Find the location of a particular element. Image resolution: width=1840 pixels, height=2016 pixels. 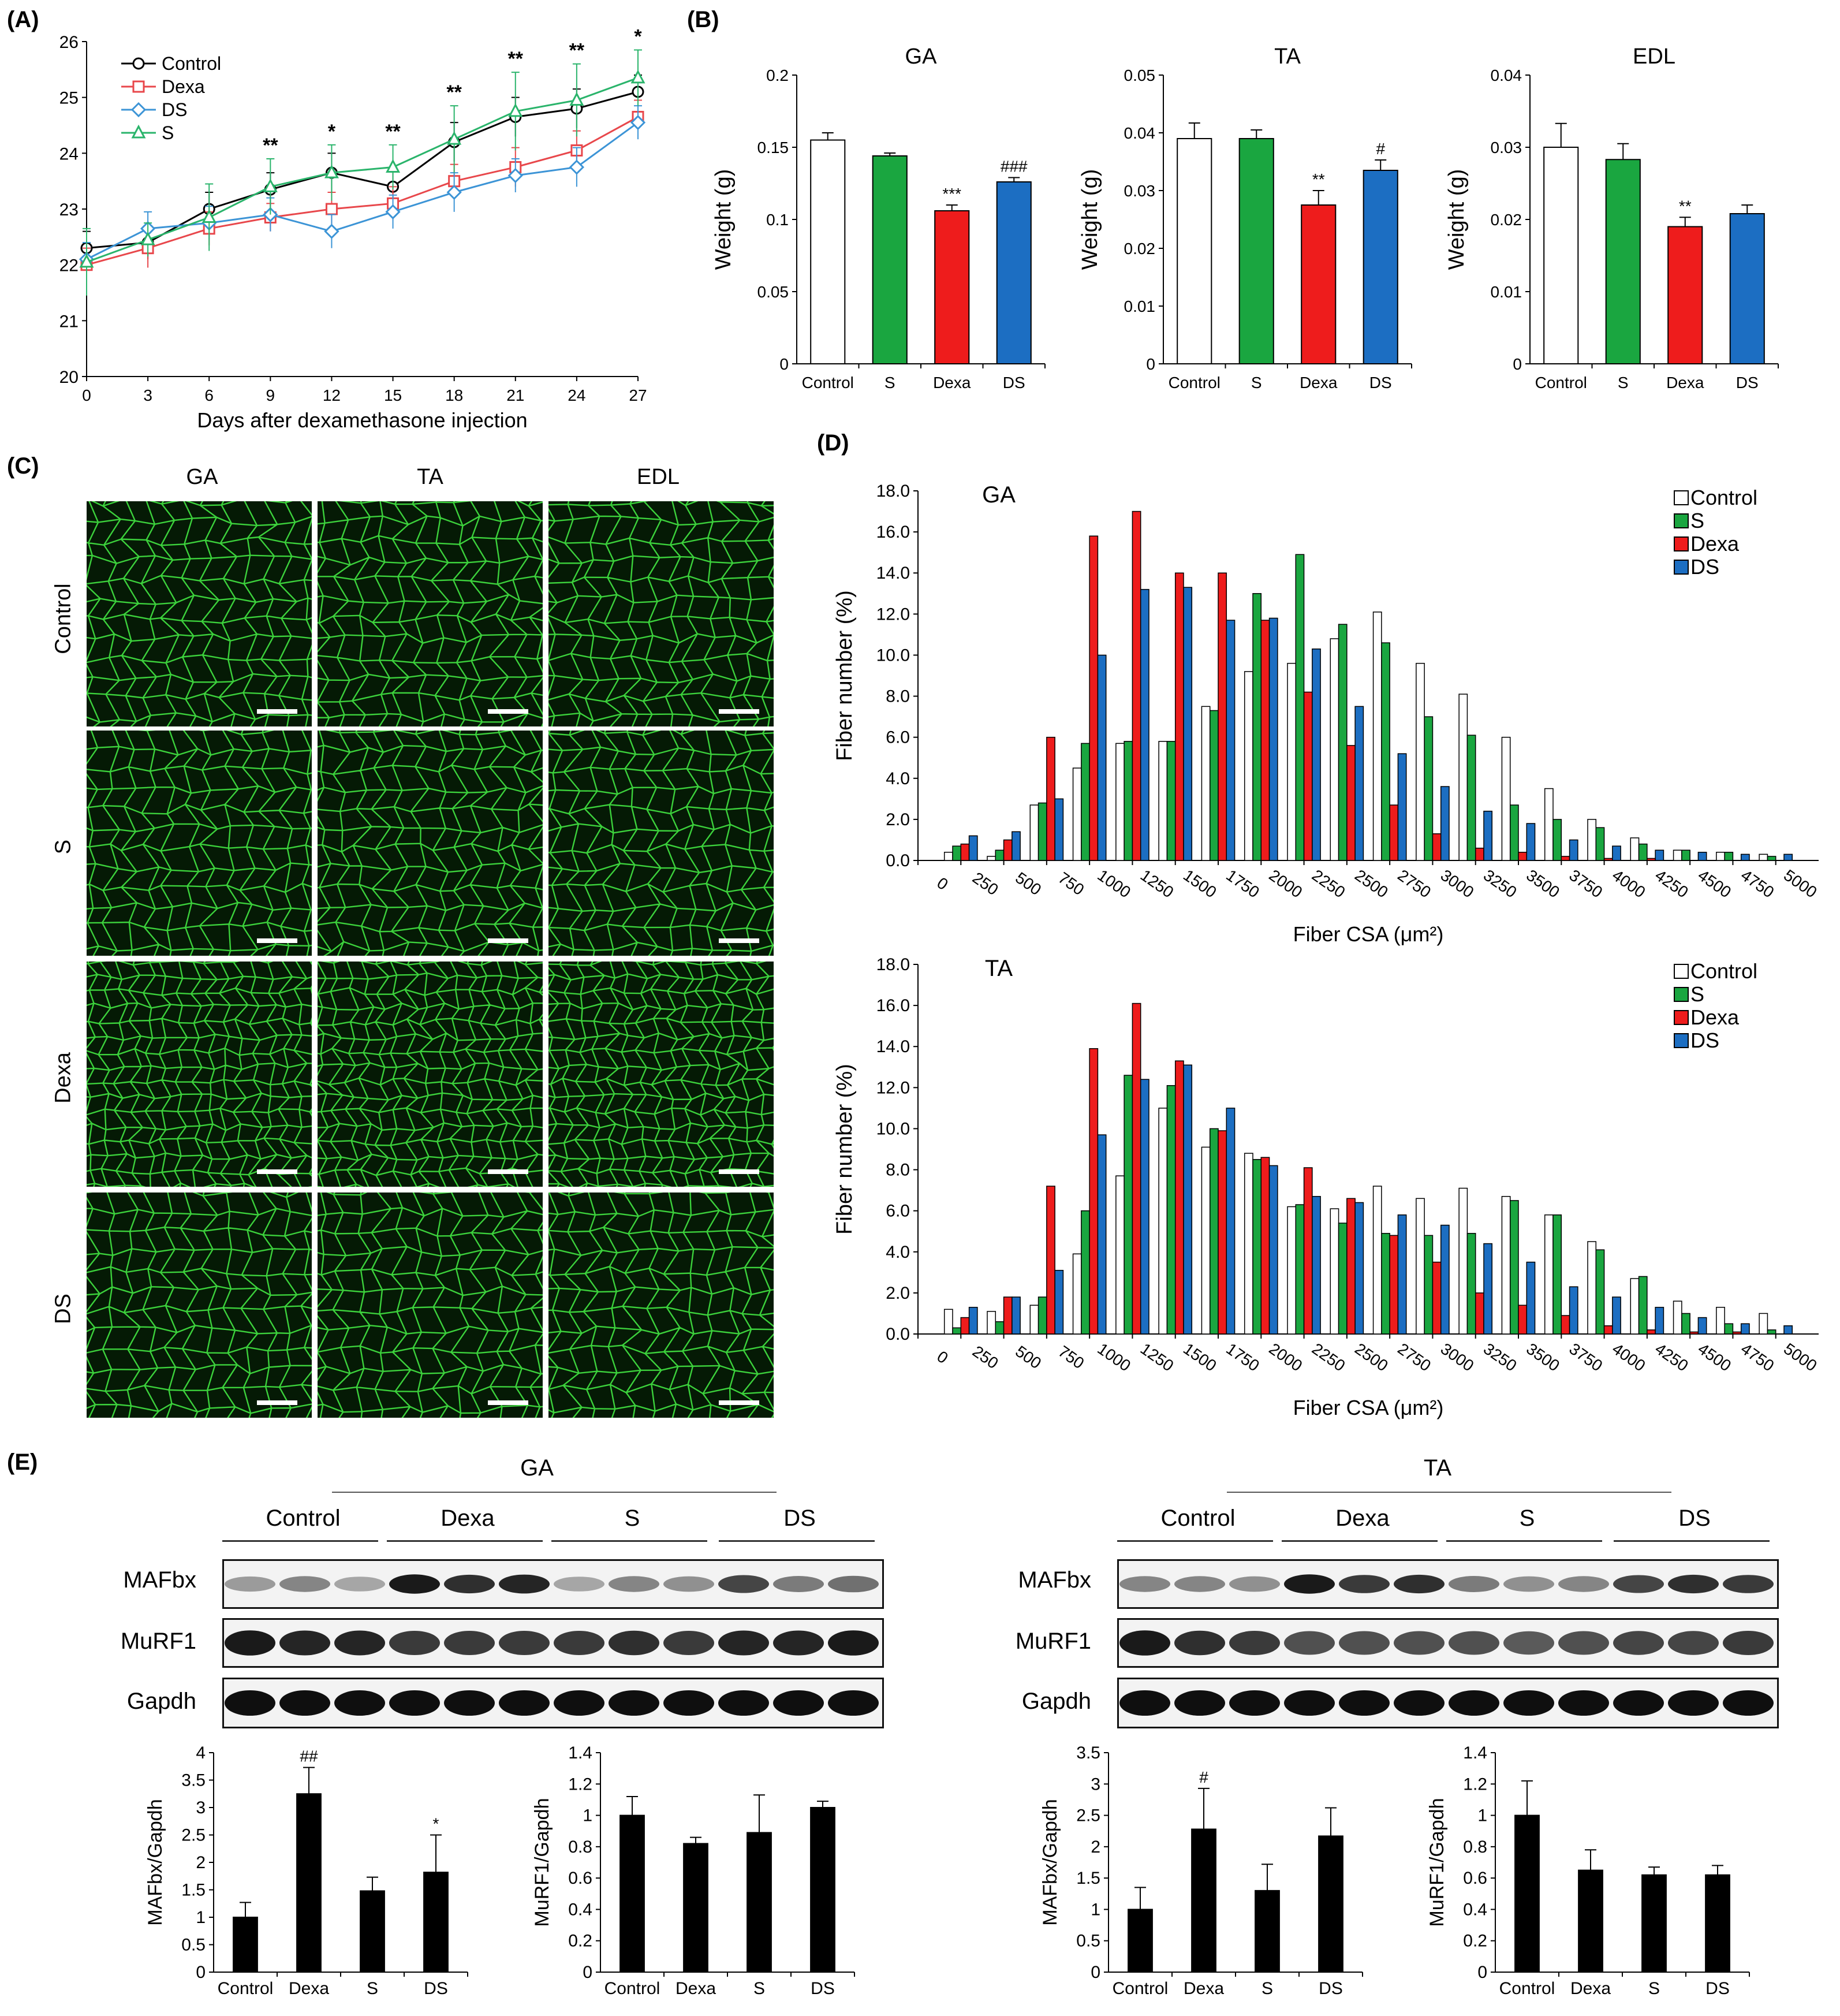

x-tick-label: 1250 is located at coordinates (1157, 1357).